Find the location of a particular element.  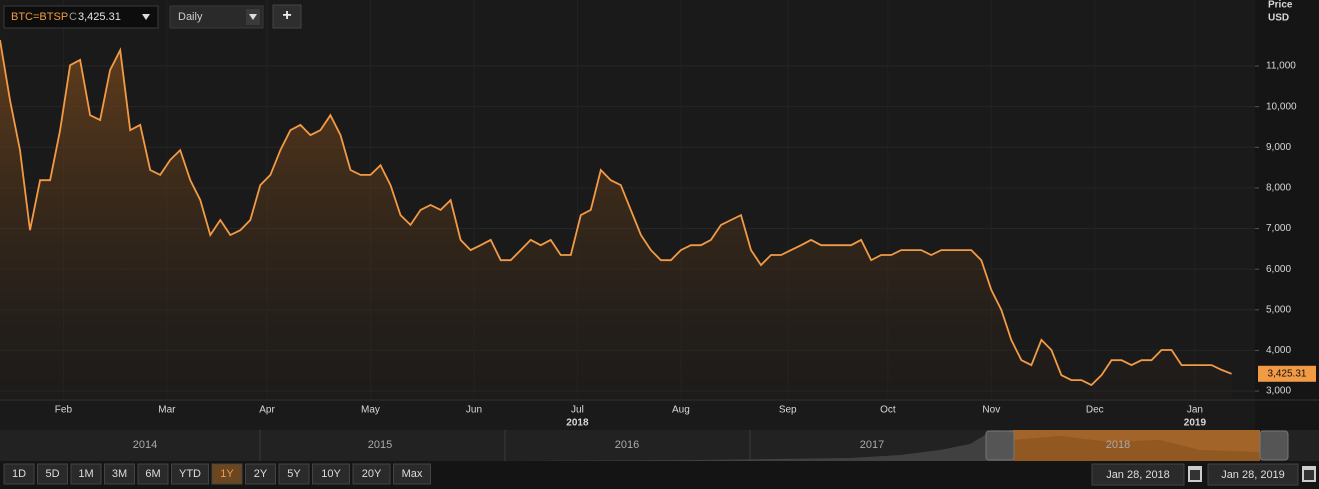

navigator-year: 2014 is located at coordinates (145, 445).